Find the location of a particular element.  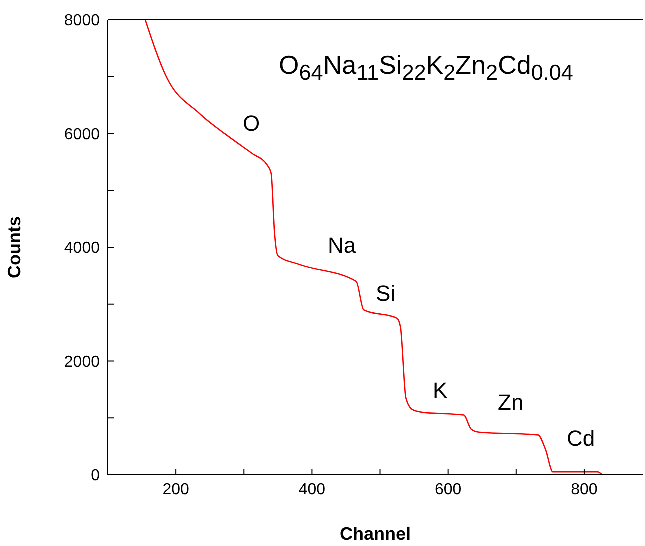

annotation: Si is located at coordinates (386, 293).